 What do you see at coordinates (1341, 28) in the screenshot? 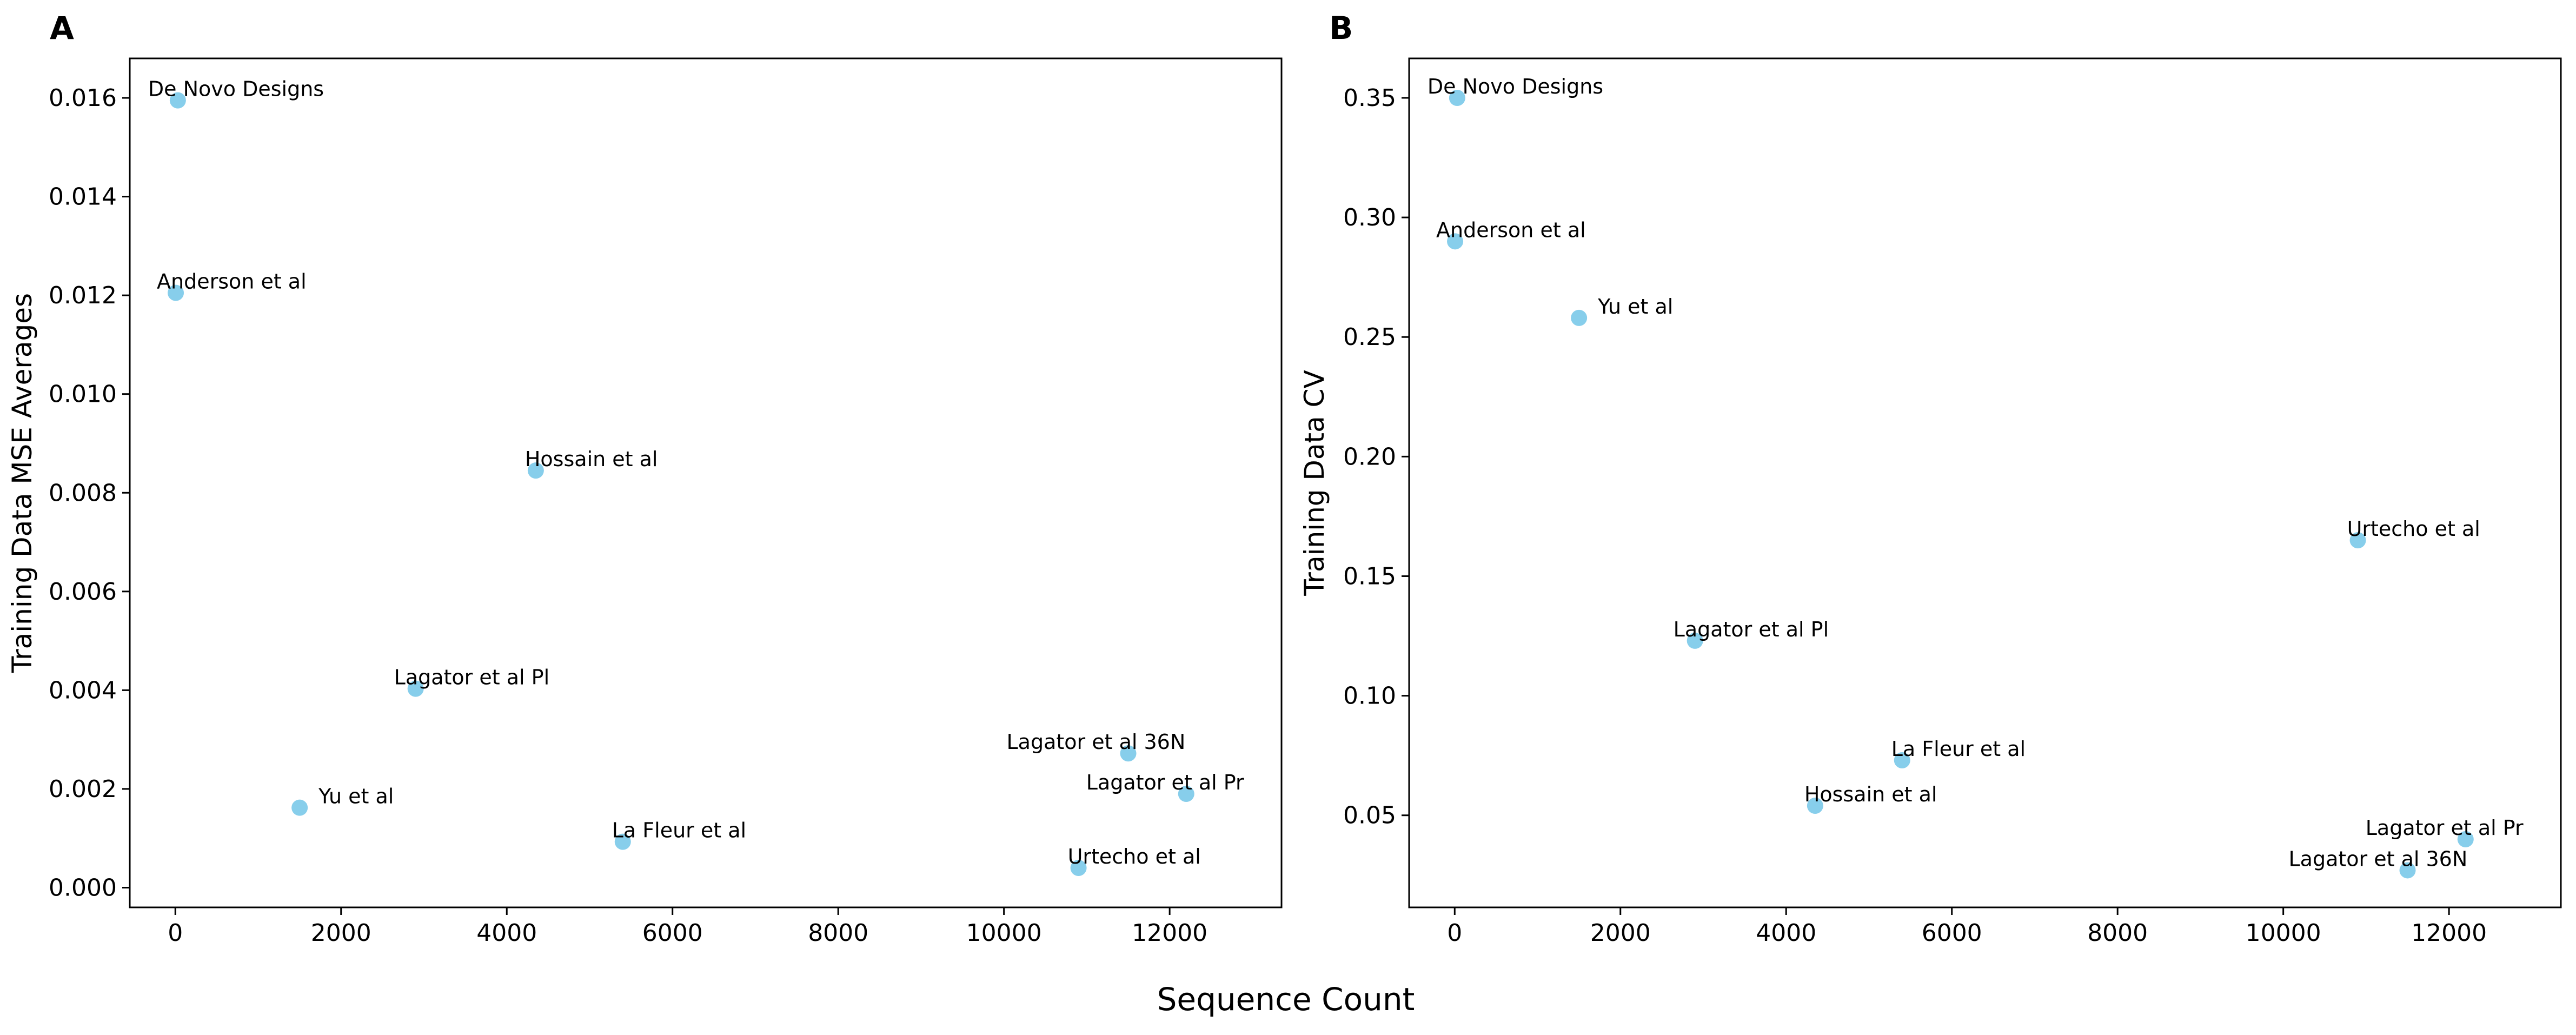
I see `panel-letter: B` at bounding box center [1341, 28].